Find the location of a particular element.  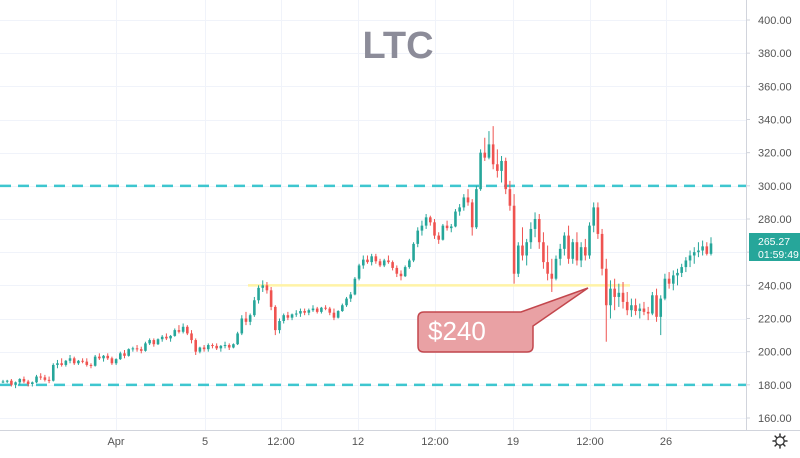

time-tick-label: 12:00 is located at coordinates (435, 442).